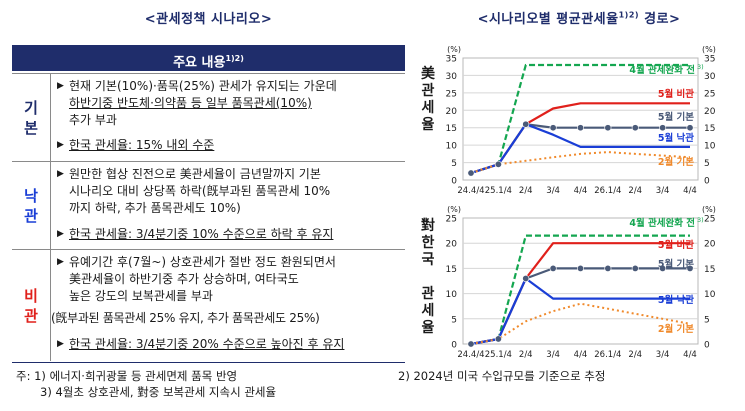 The height and width of the screenshot is (411, 745). Describe the element at coordinates (428, 225) in the screenshot. I see `side-label-char: 對` at that location.